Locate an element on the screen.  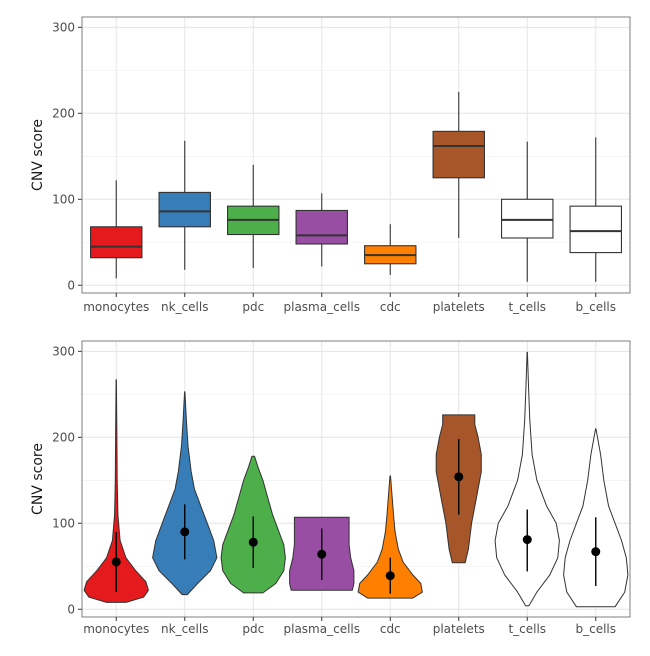
box-b_cells is located at coordinates (595, 209).